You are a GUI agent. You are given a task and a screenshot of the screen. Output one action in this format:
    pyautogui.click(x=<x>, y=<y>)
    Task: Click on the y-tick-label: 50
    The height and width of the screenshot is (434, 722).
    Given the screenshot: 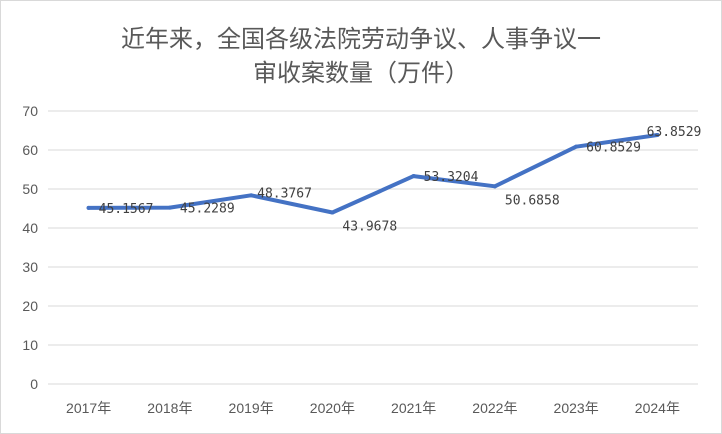 What is the action you would take?
    pyautogui.click(x=30, y=189)
    